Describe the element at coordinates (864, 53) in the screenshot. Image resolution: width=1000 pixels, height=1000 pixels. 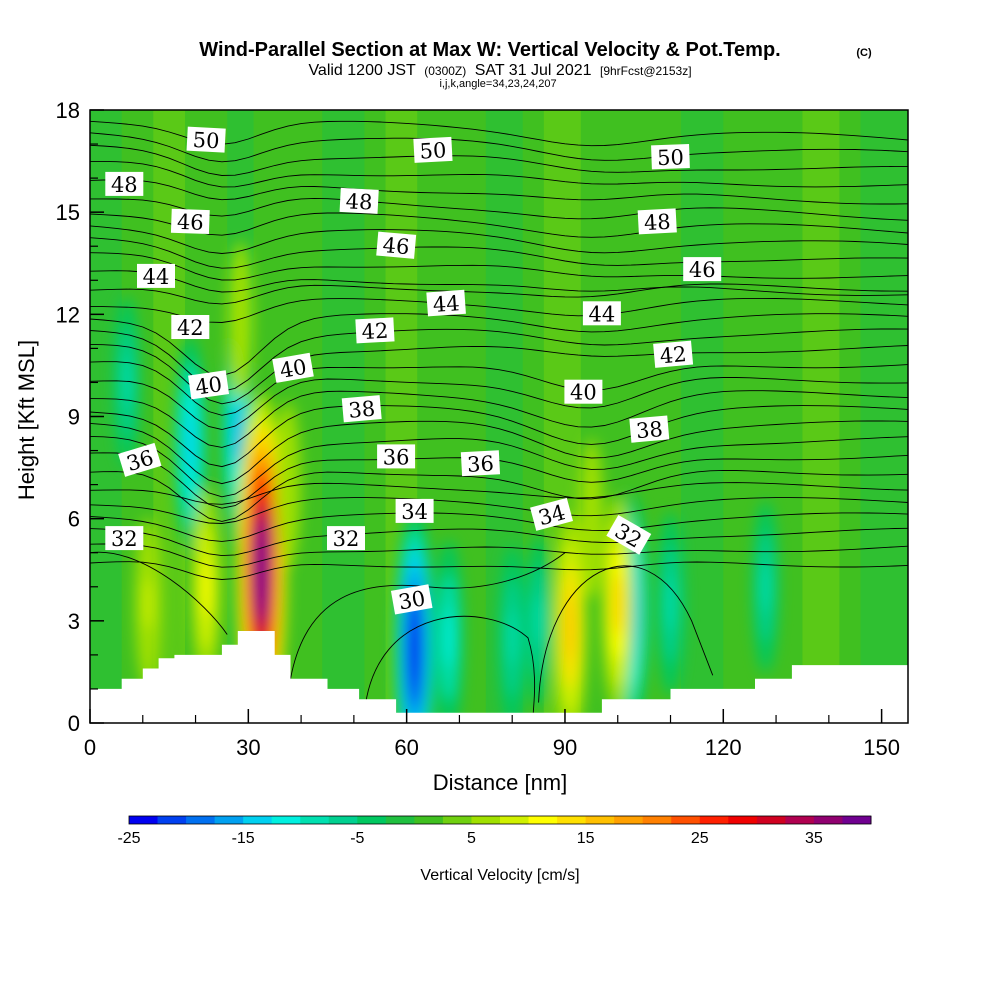
I see `copyright-mark: (C)` at that location.